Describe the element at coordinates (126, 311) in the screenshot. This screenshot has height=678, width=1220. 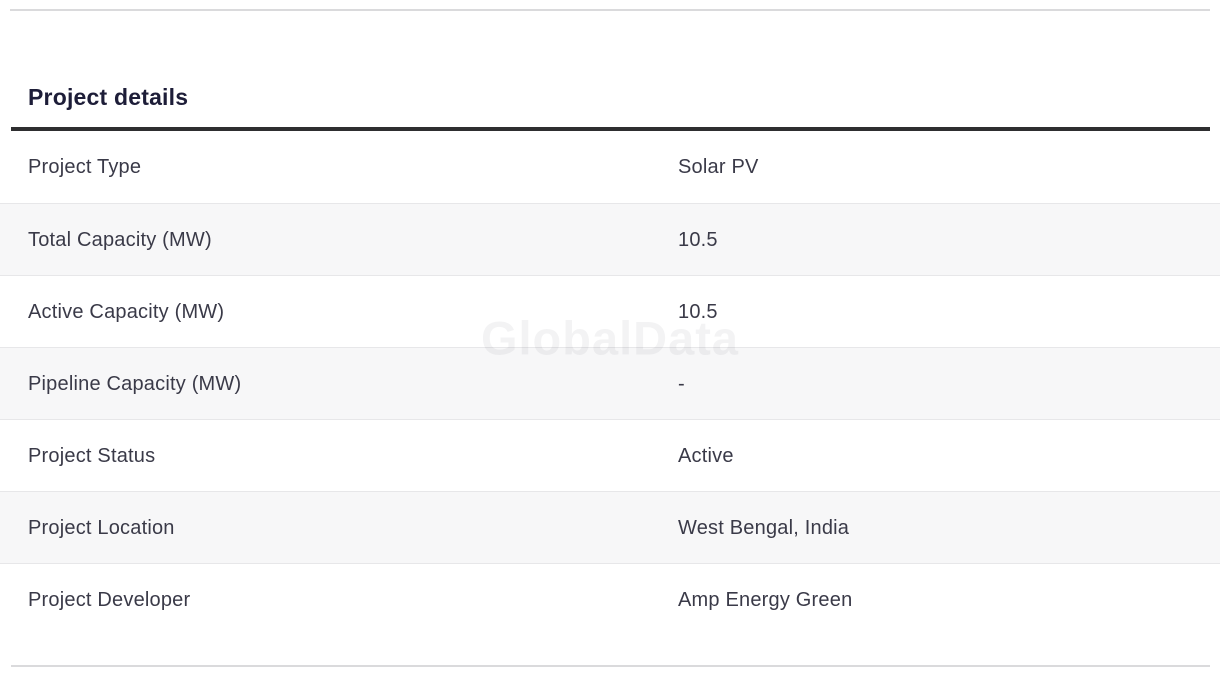
I see `row-label: Active Capacity (MW)` at that location.